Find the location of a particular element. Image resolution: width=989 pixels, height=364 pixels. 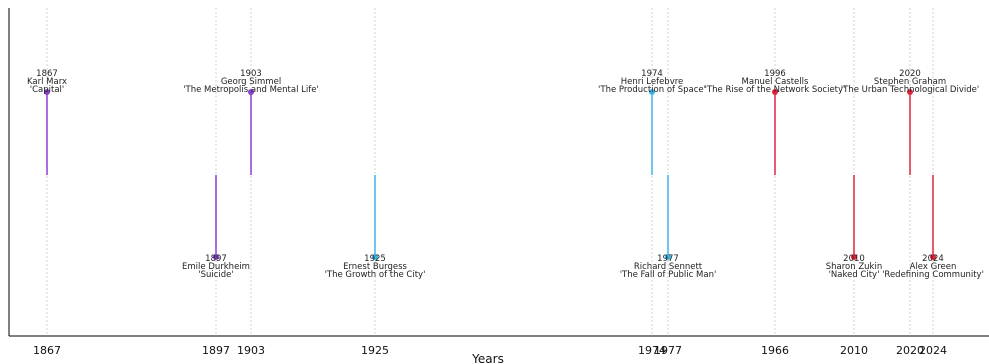

event-work: 'Capital' is located at coordinates (47, 90).